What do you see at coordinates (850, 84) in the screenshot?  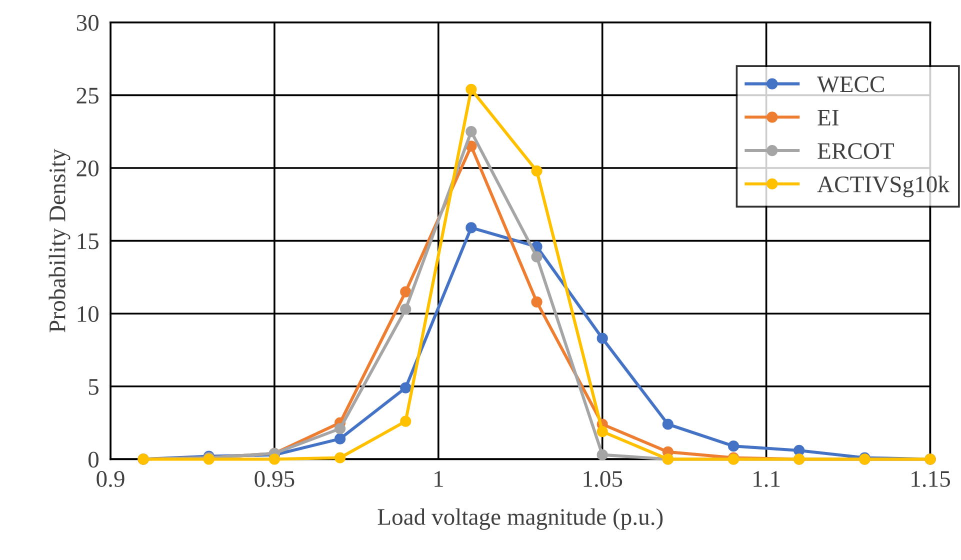 I see `legend-label: WECC` at bounding box center [850, 84].